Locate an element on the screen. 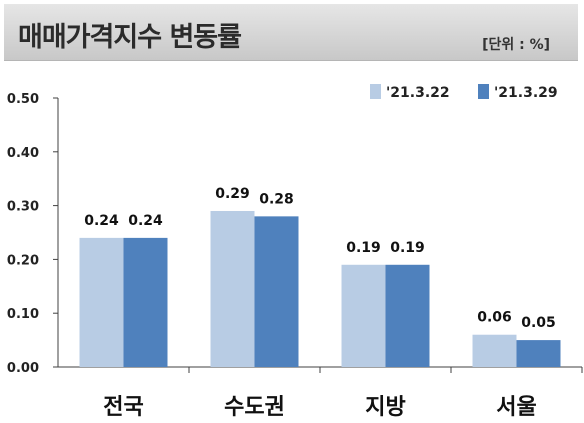 This screenshot has height=423, width=584. data-label: 0.28 is located at coordinates (276, 199).